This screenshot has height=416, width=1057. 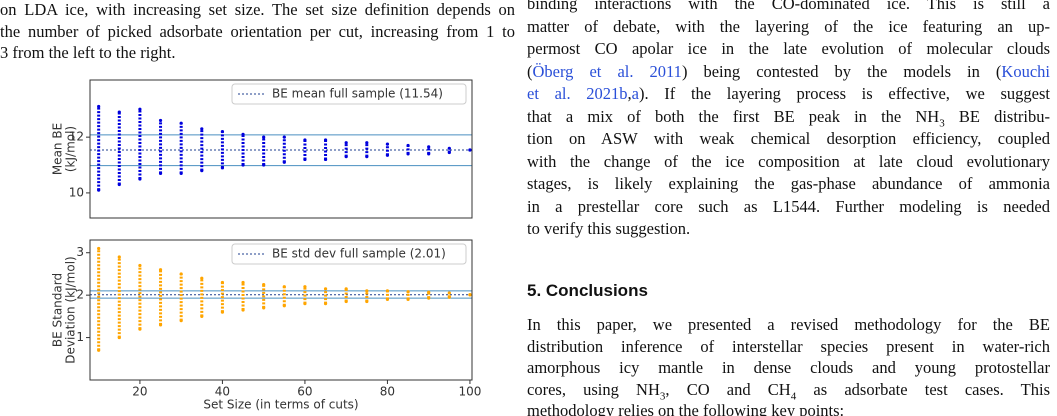 I want to click on x-tick-label: 80, so click(x=387, y=392).